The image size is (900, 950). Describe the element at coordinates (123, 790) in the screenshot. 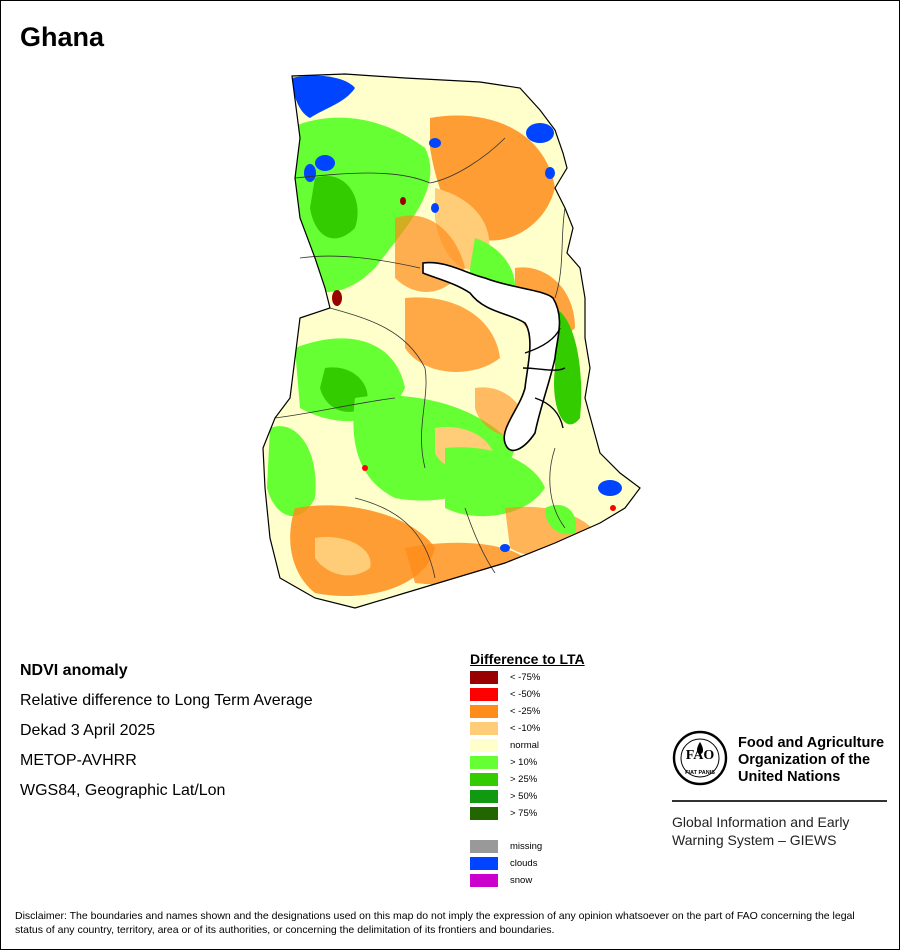

I see `projection: WGS84, Geographic Lat/Lon` at that location.